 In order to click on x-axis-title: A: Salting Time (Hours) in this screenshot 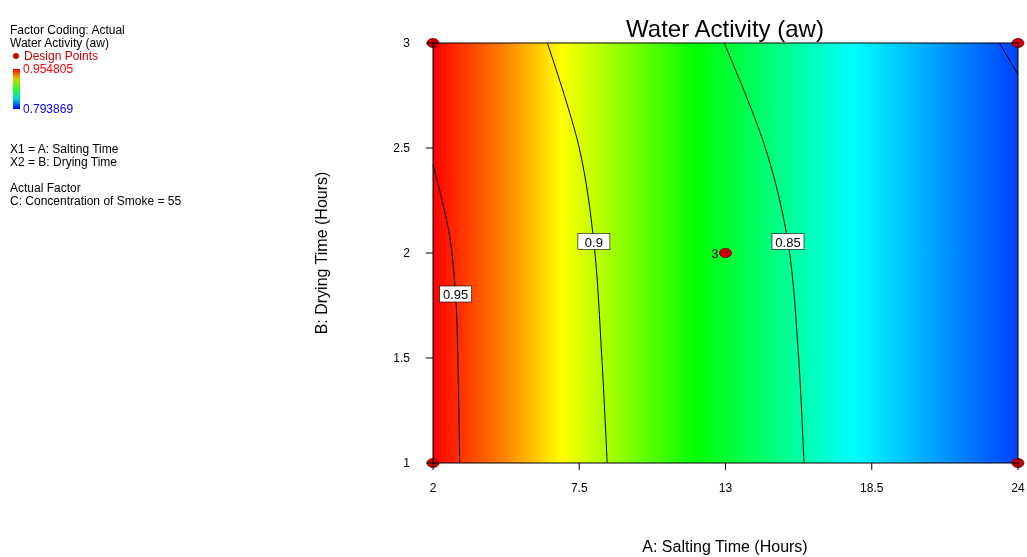, I will do `click(725, 546)`.